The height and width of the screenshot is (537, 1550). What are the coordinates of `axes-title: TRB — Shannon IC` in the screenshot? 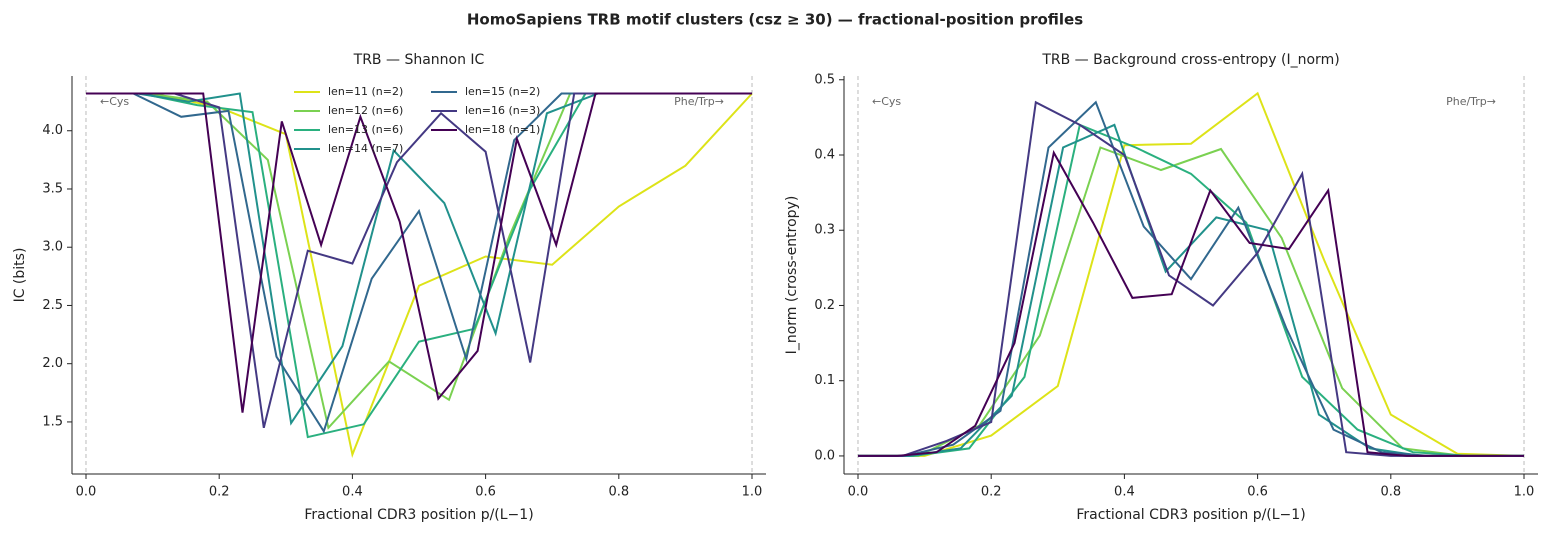 It's located at (419, 60).